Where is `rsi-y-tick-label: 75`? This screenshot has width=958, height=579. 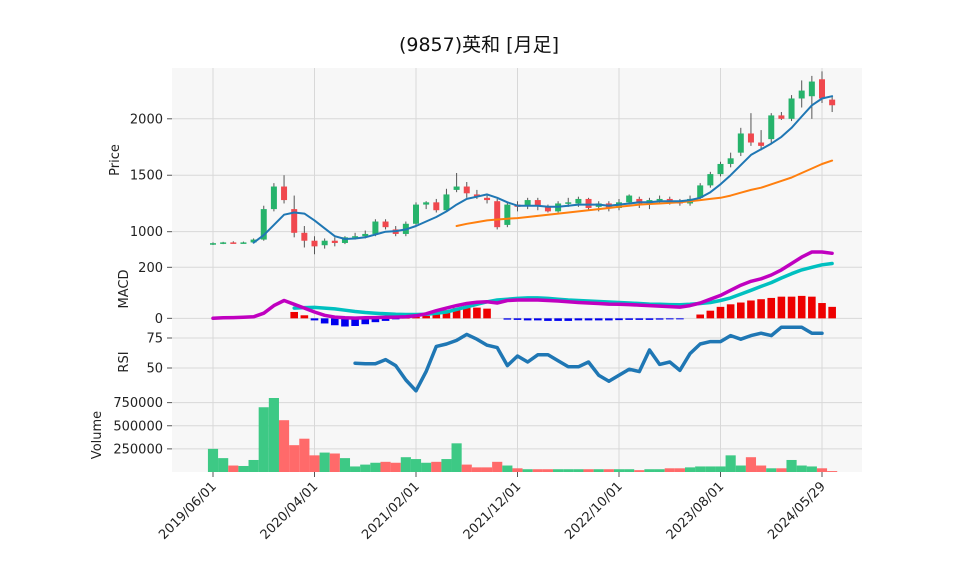 rsi-y-tick-label: 75 is located at coordinates (154, 339).